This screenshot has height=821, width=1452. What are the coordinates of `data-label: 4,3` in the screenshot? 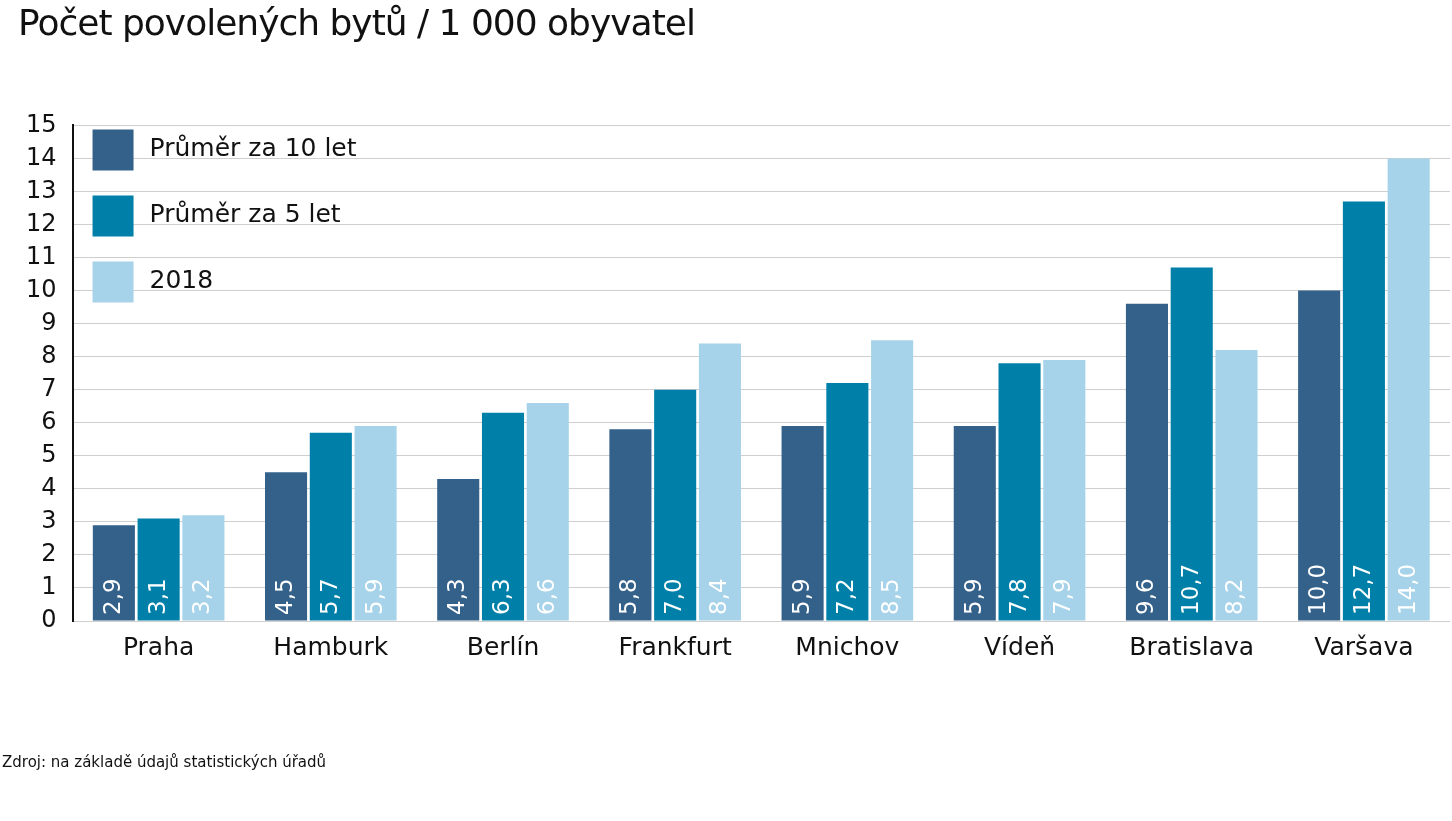 It's located at (456, 596).